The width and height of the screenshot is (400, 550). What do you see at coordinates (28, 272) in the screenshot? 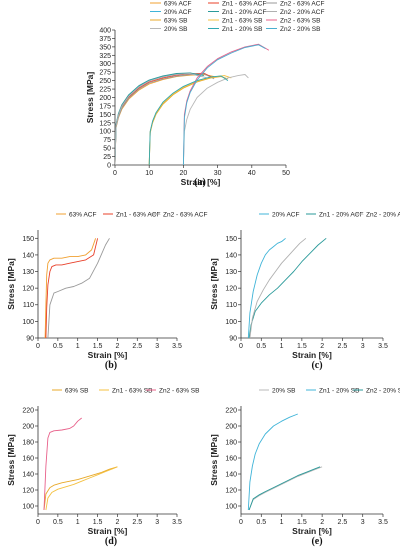
I see `y-tick-label: 130` at bounding box center [28, 272].